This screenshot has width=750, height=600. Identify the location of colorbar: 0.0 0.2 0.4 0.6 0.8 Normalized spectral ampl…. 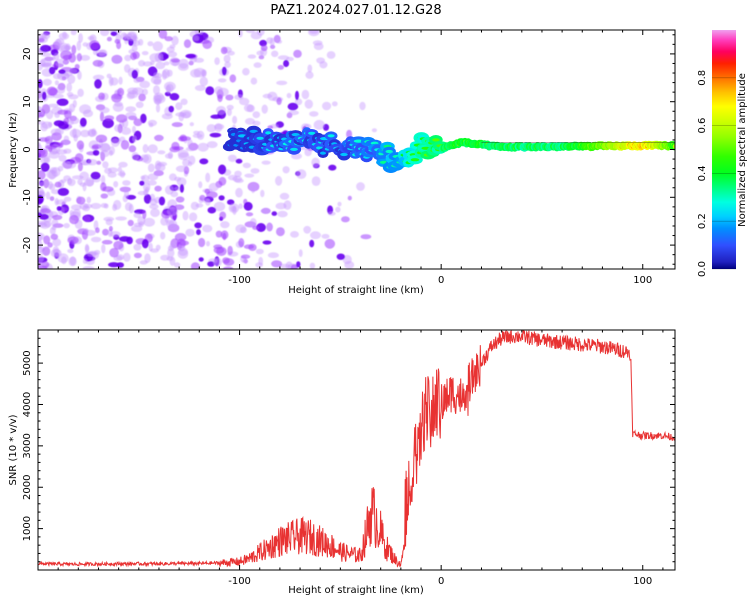
(722, 153).